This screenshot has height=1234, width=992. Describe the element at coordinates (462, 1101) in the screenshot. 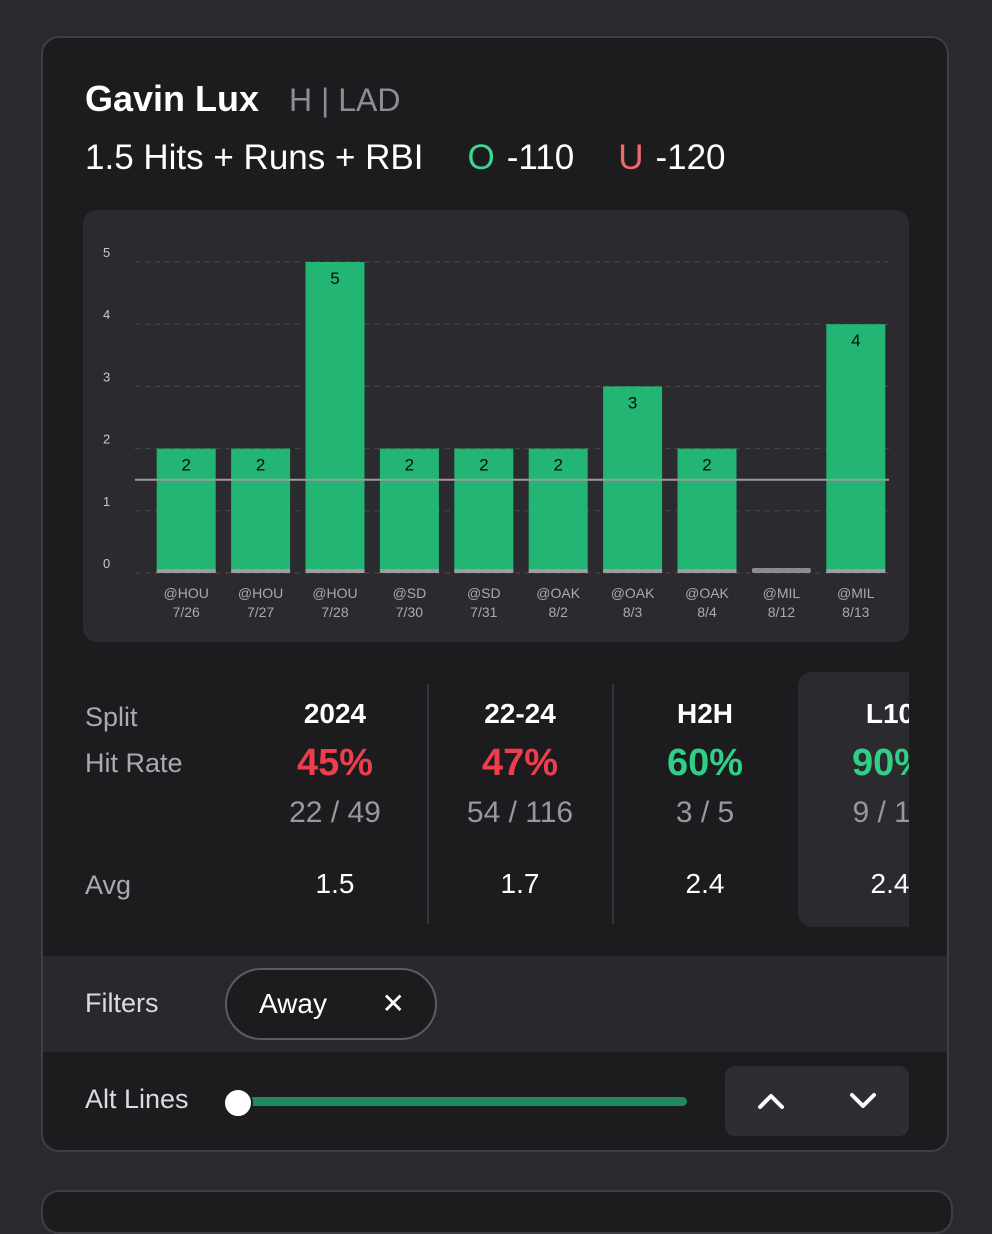

I see `alt-lines-slider-track` at that location.